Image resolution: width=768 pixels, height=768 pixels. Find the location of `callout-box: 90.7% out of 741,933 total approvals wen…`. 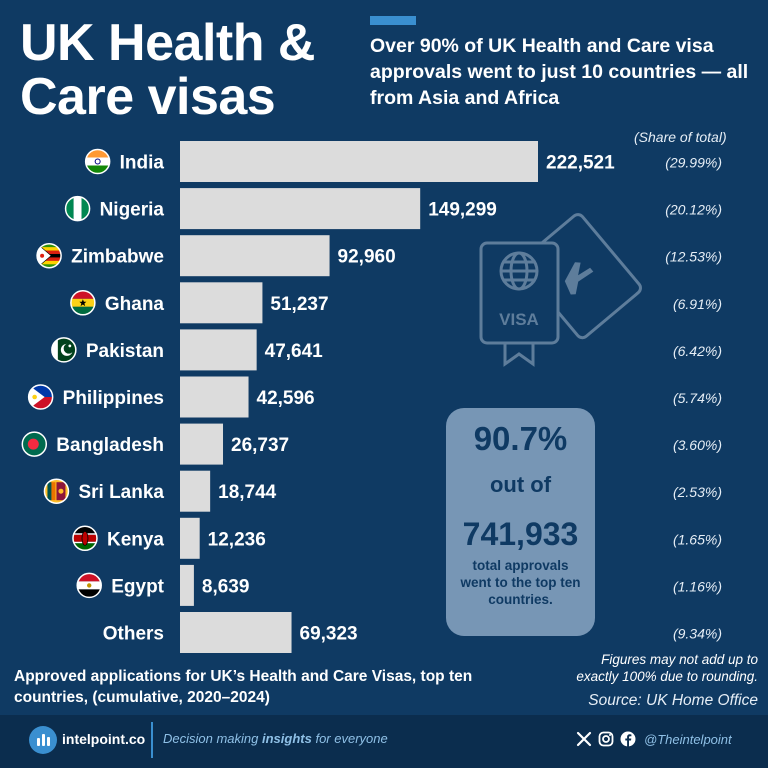

callout-box: 90.7% out of 741,933 total approvals wen… is located at coordinates (520, 522).